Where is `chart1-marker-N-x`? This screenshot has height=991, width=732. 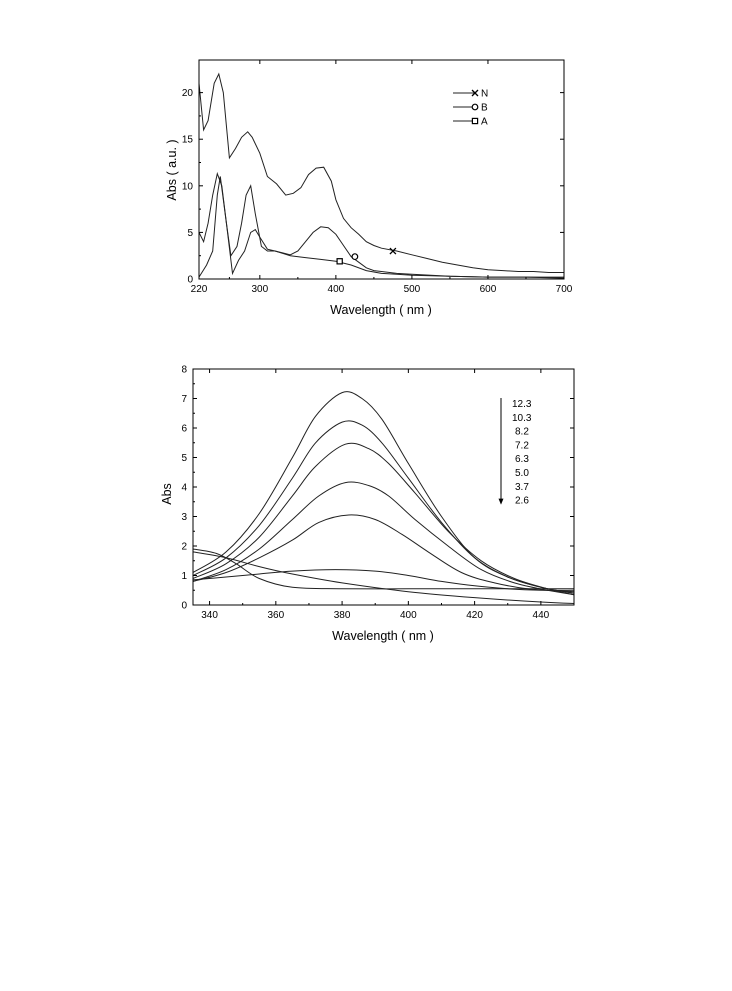 chart1-marker-N-x is located at coordinates (393, 251).